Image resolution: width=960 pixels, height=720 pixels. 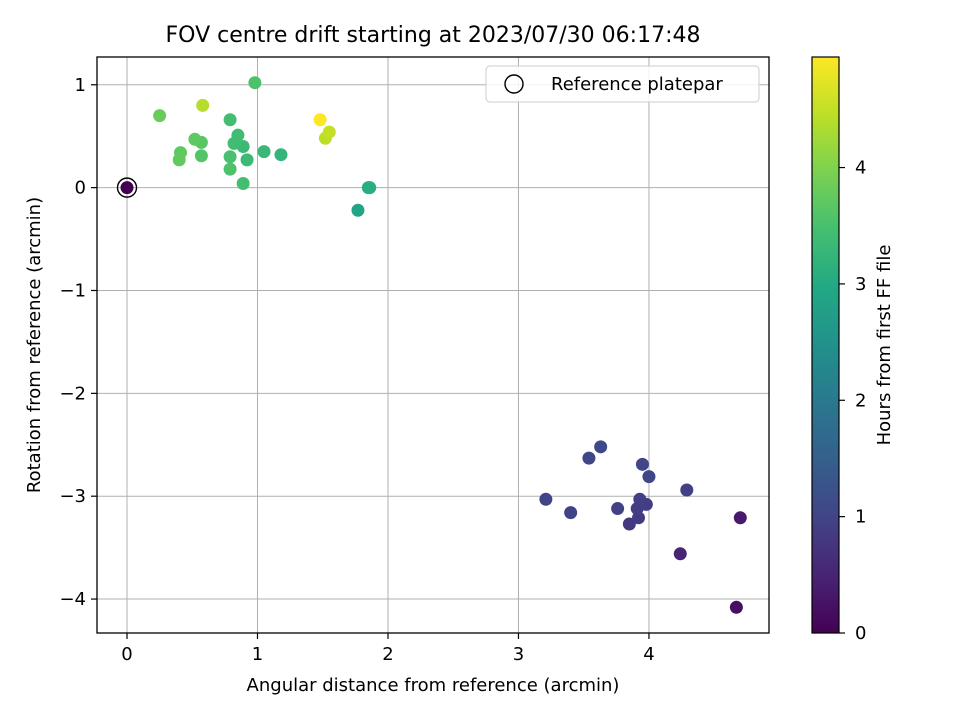 What do you see at coordinates (433, 685) in the screenshot?
I see `x-axis-label: Angular distance from reference (arcmin)` at bounding box center [433, 685].